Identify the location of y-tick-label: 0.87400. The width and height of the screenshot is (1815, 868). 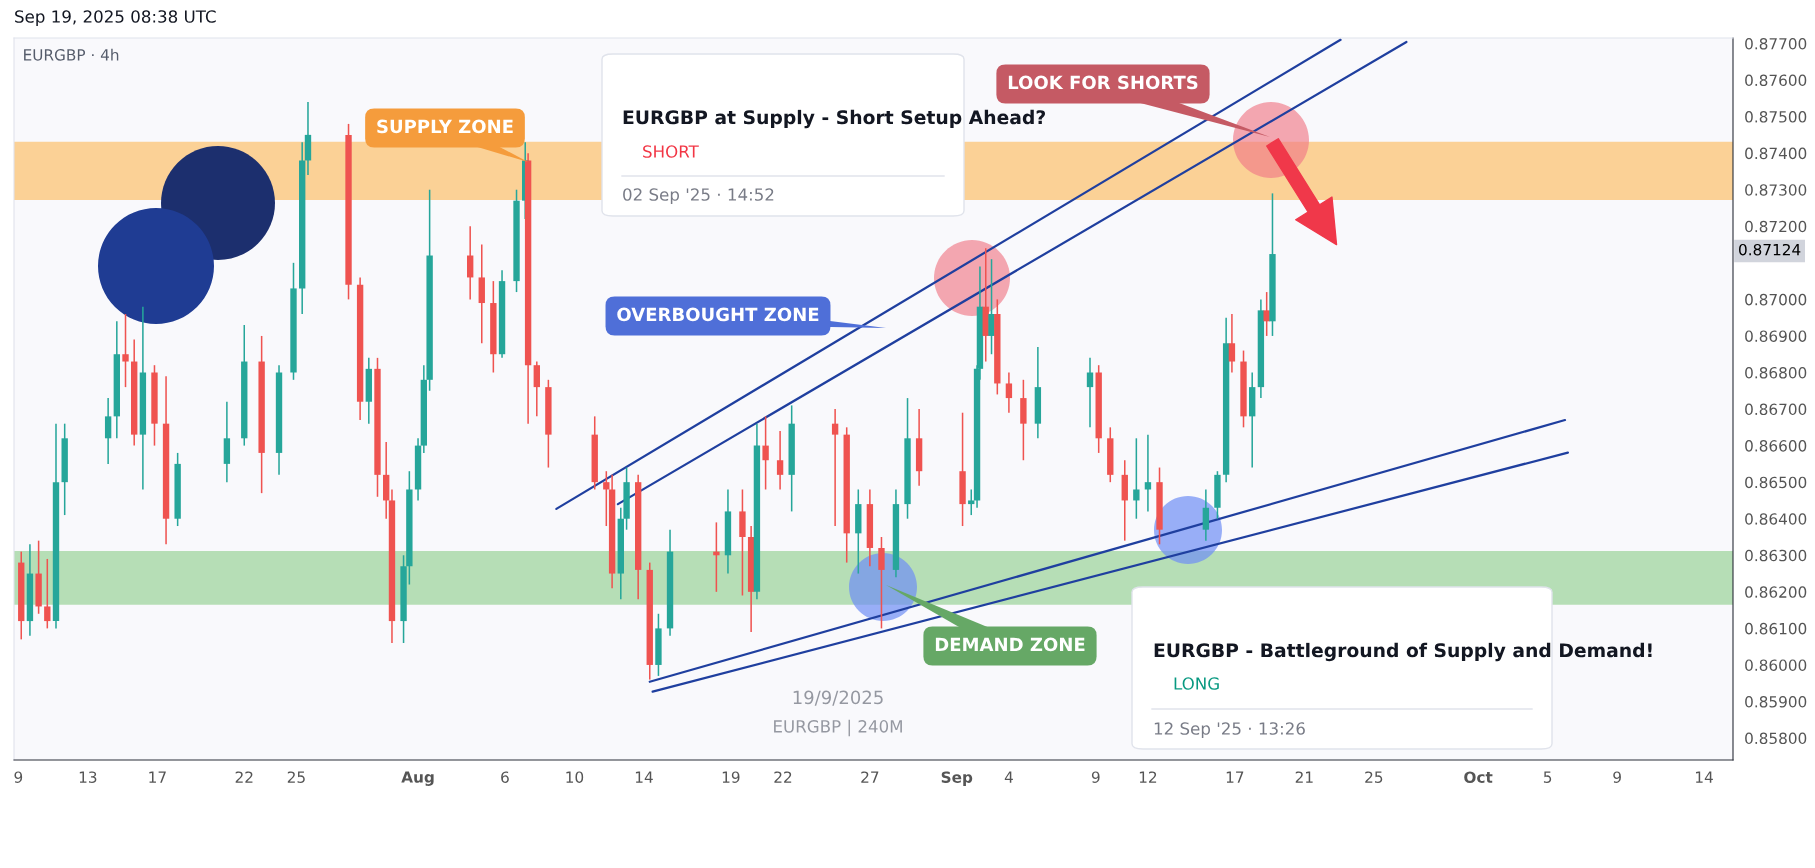
(1776, 153).